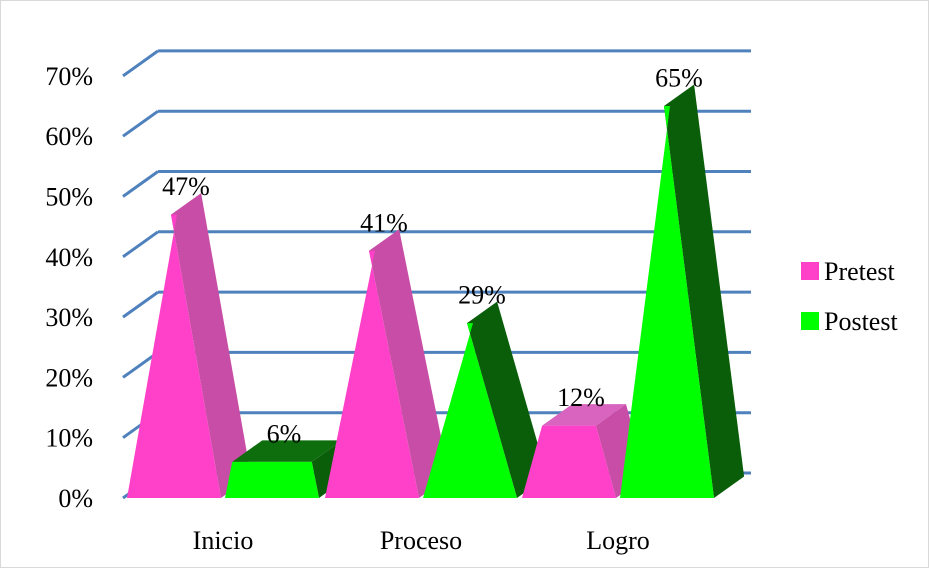 This screenshot has height=569, width=929. I want to click on y-tick-label: 60%, so click(69, 136).